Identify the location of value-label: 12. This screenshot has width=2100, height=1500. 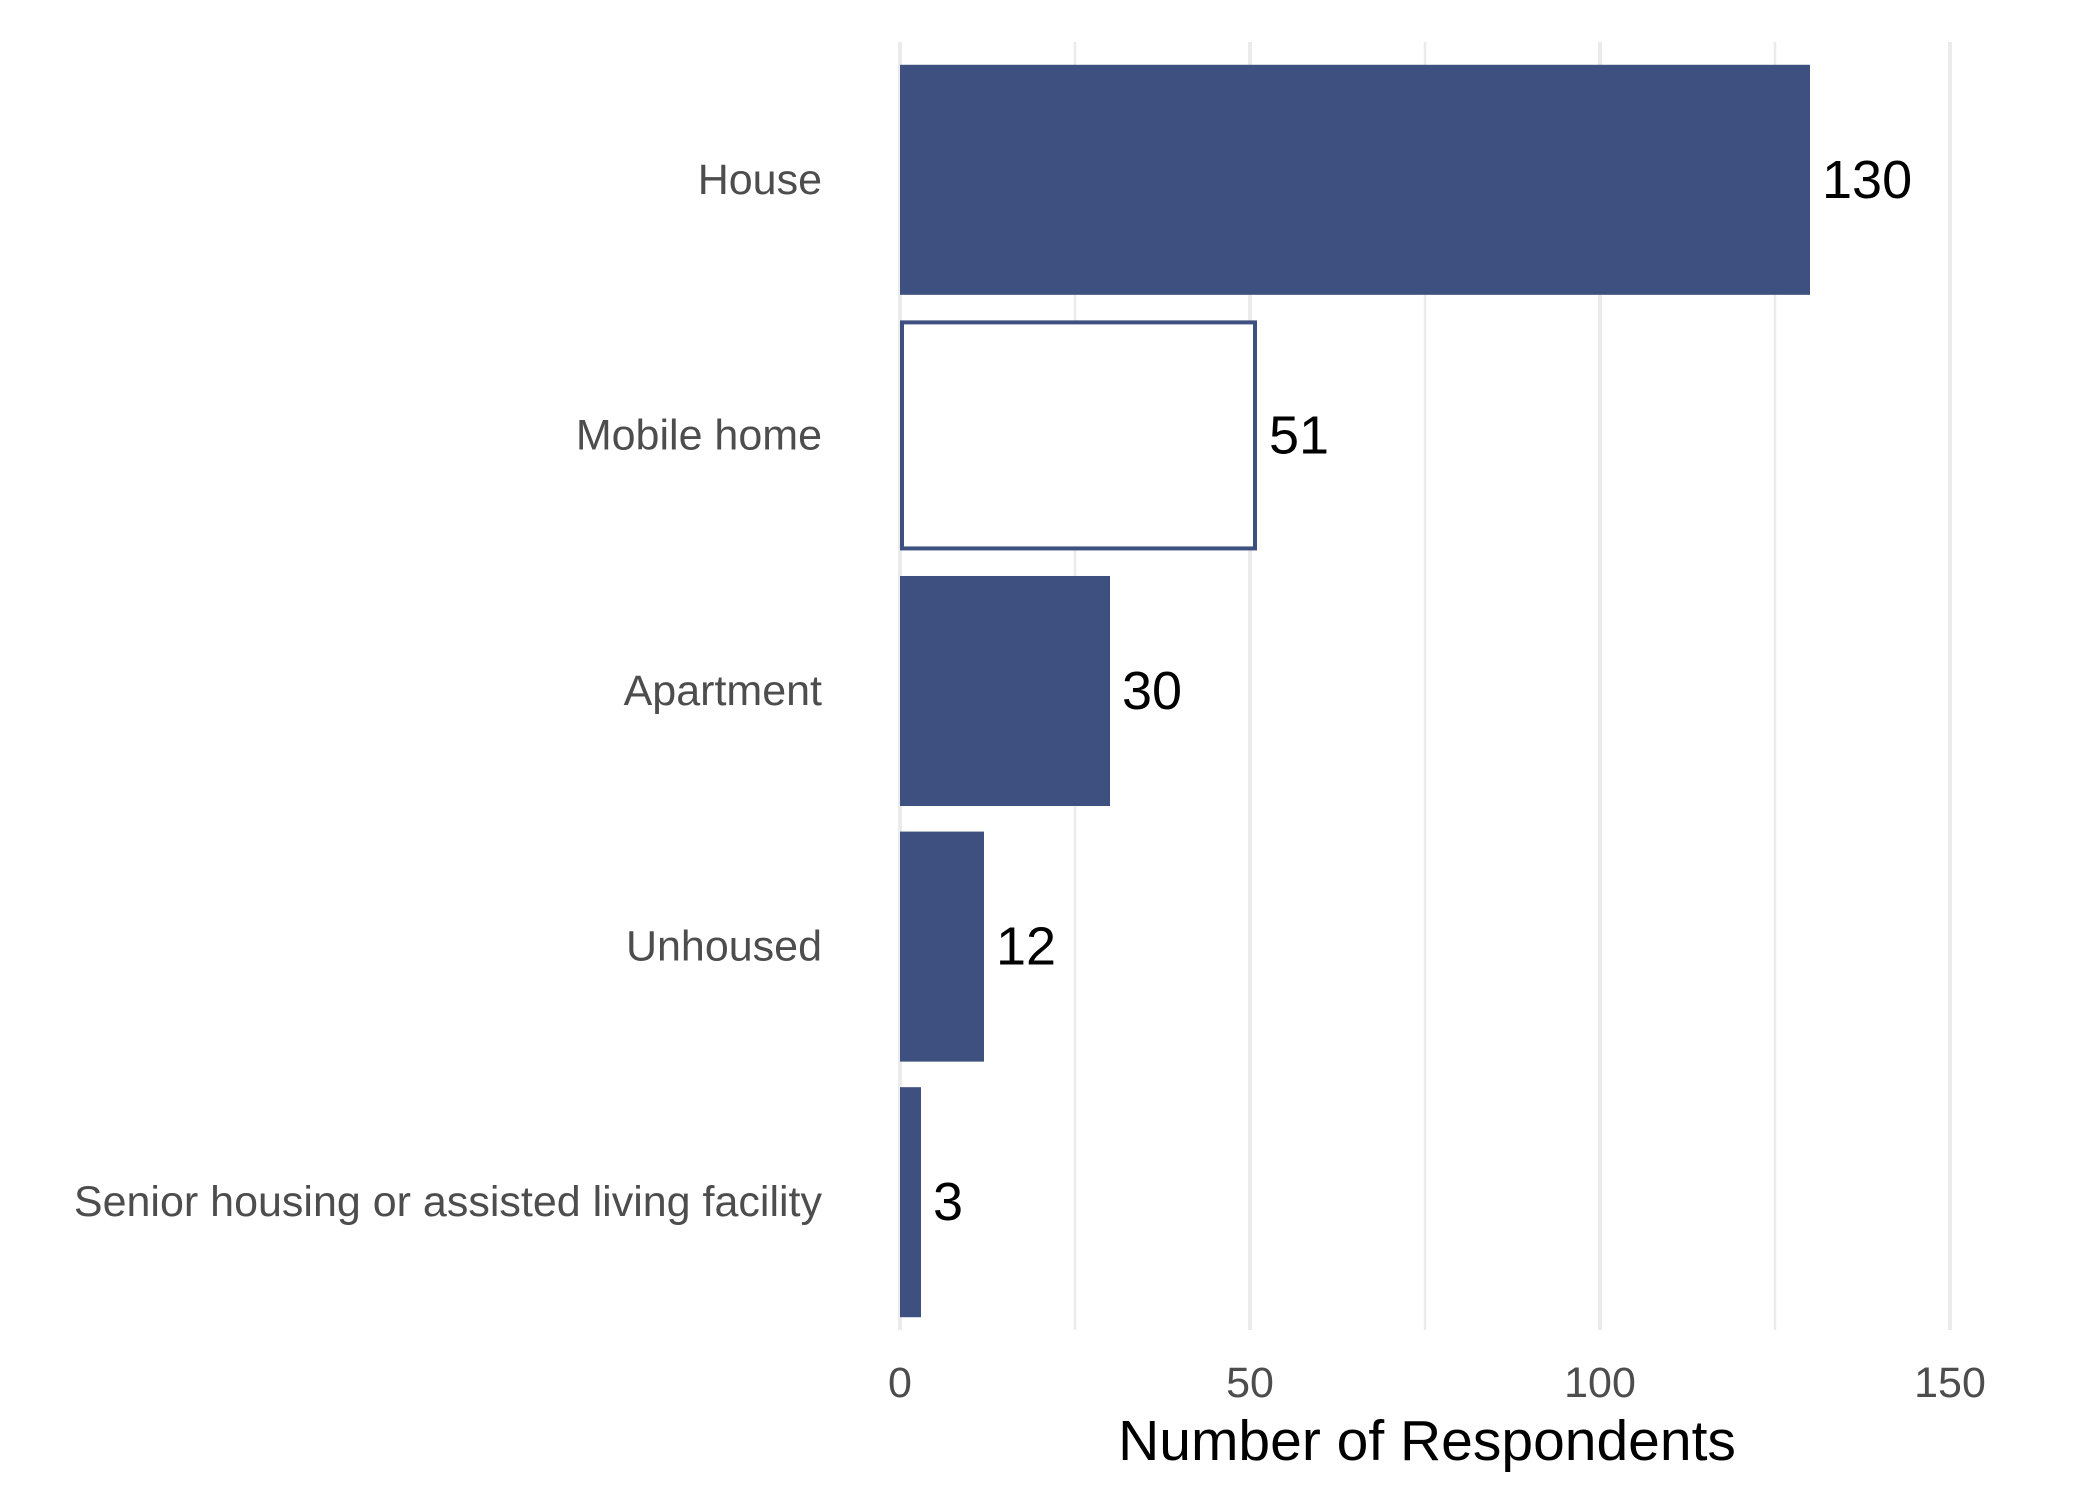
(1026, 947).